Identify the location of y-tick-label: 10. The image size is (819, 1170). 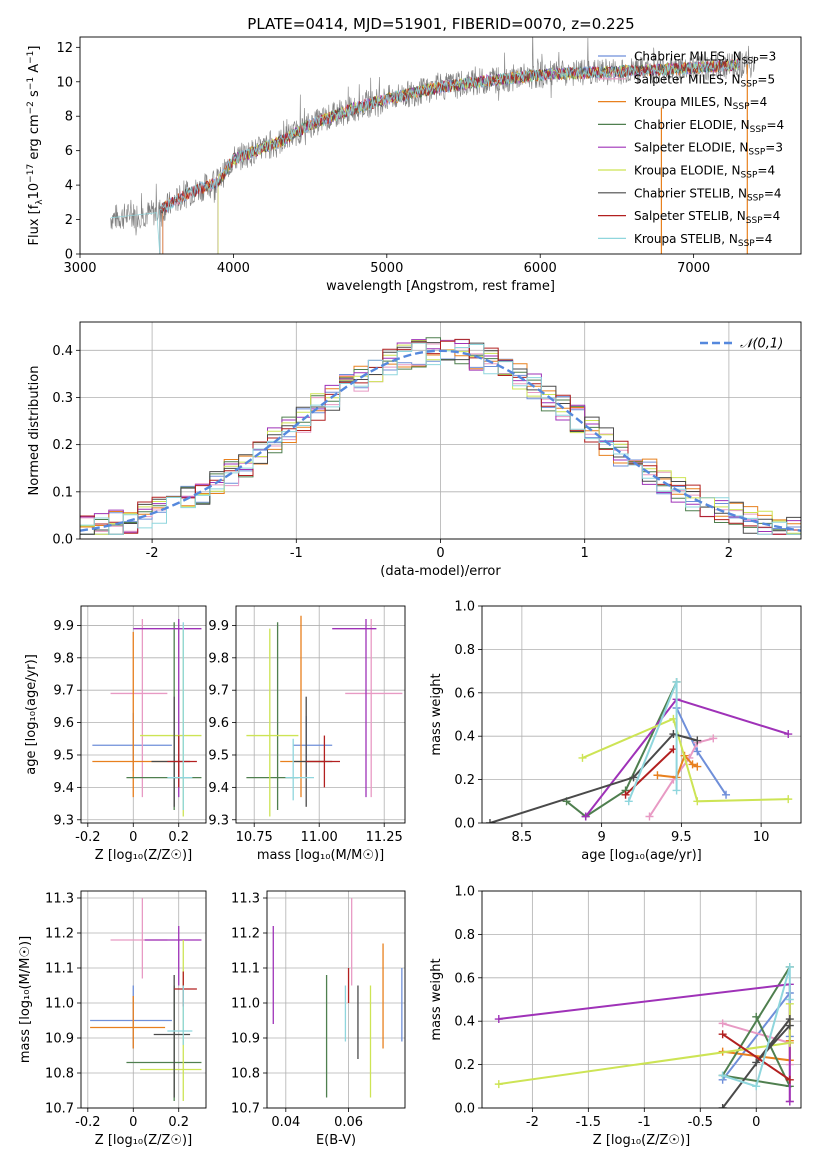
(64, 82).